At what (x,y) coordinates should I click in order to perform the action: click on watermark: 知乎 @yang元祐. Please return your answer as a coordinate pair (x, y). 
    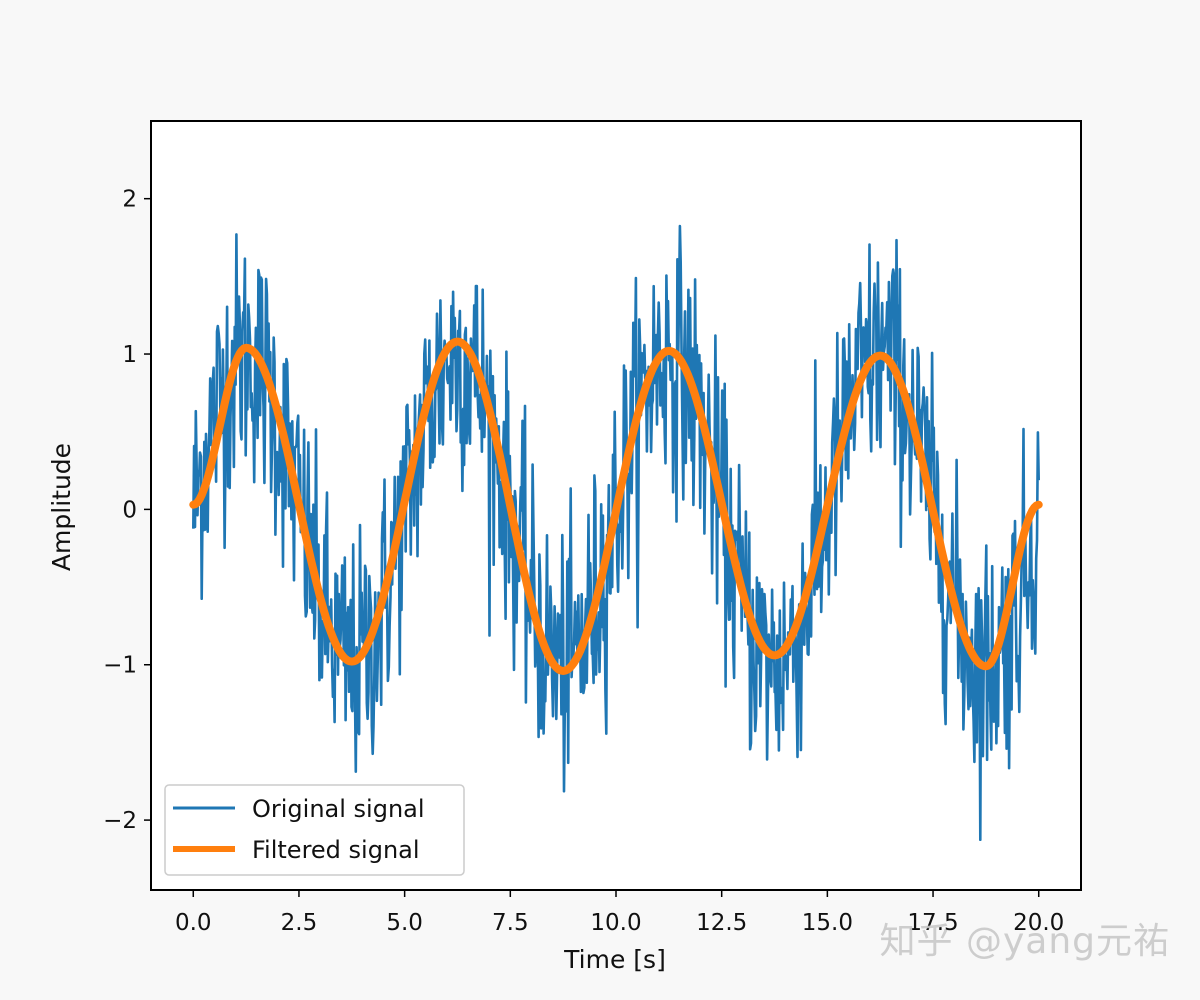
    Looking at the image, I should click on (1024, 941).